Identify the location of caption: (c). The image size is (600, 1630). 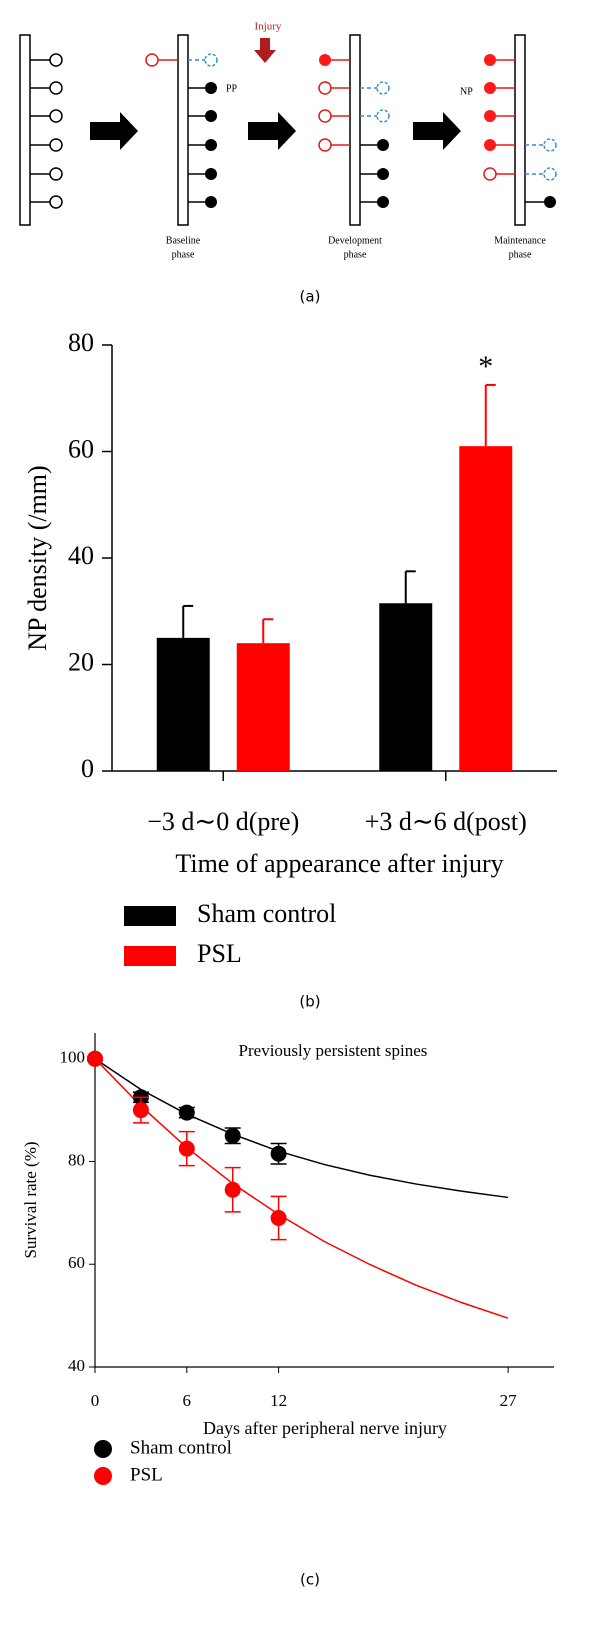
(310, 1580).